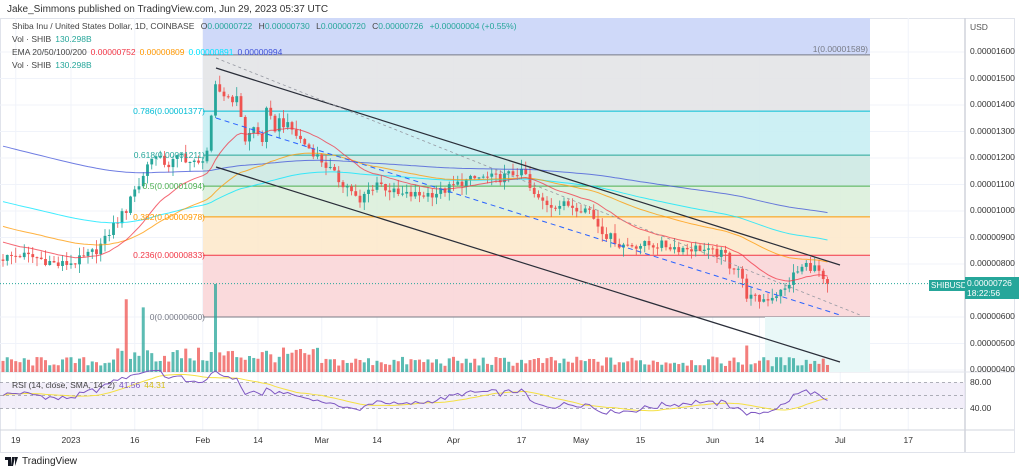 The width and height of the screenshot is (1024, 472). What do you see at coordinates (536, 236) in the screenshot?
I see `fib-zone` at bounding box center [536, 236].